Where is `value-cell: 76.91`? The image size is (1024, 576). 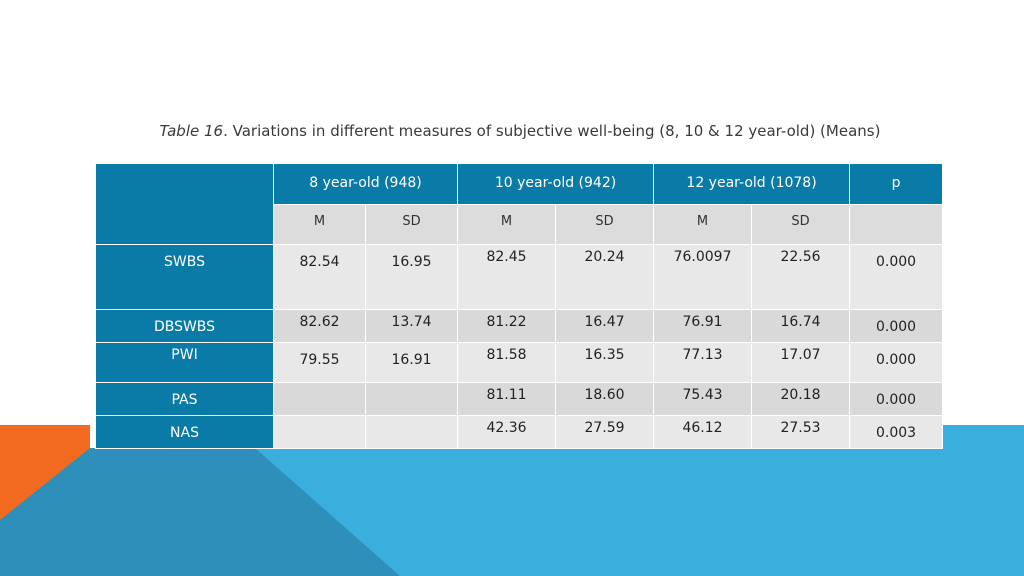
value-cell: 76.91 is located at coordinates (703, 326).